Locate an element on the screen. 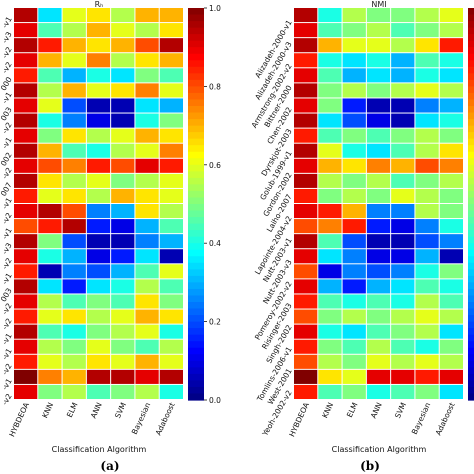  y-tick-label: -v1 is located at coordinates (7, 354).